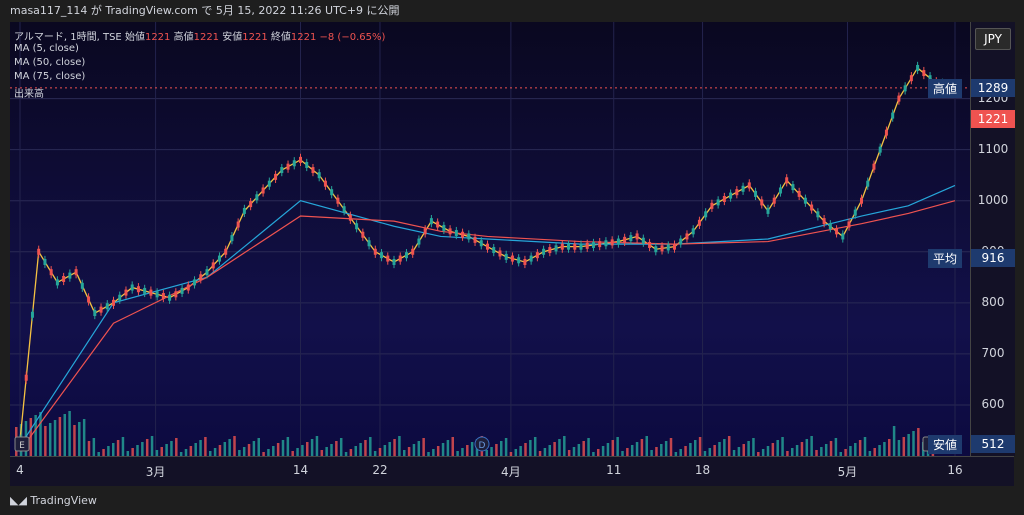  What do you see at coordinates (945, 444) in the screenshot?
I see `low-label-tag: 安値` at bounding box center [945, 444].